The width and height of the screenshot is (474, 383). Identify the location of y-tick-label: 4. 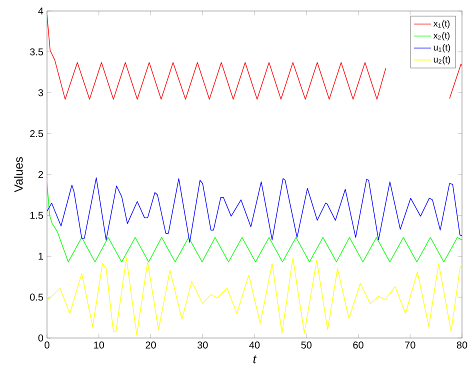
(41, 11).